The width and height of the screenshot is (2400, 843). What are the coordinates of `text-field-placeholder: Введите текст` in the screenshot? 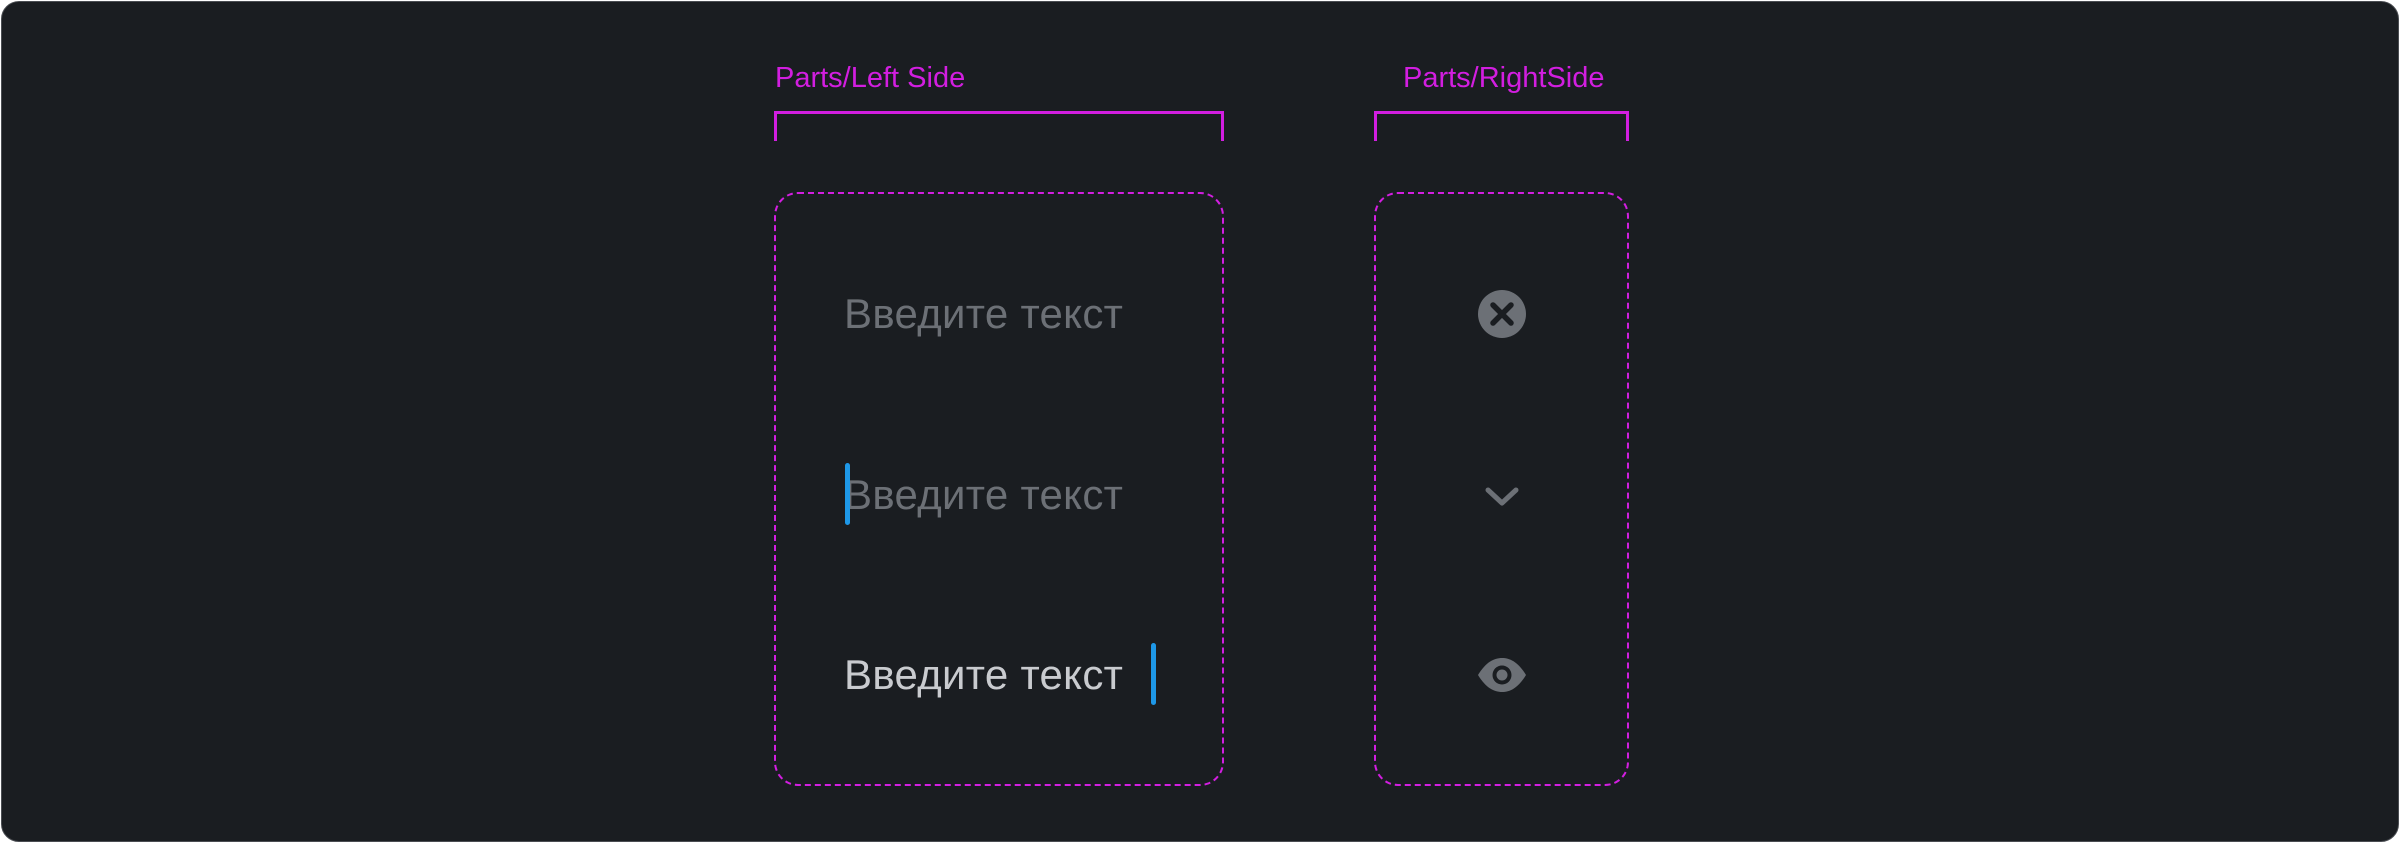 It's located at (984, 313).